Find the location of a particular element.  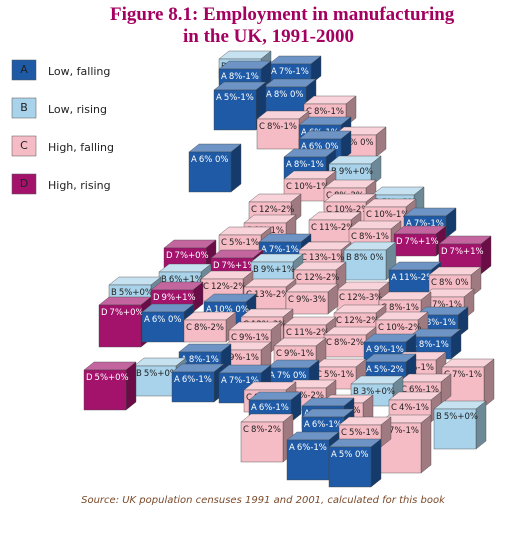

block-label: A 6% 0% is located at coordinates (210, 160).